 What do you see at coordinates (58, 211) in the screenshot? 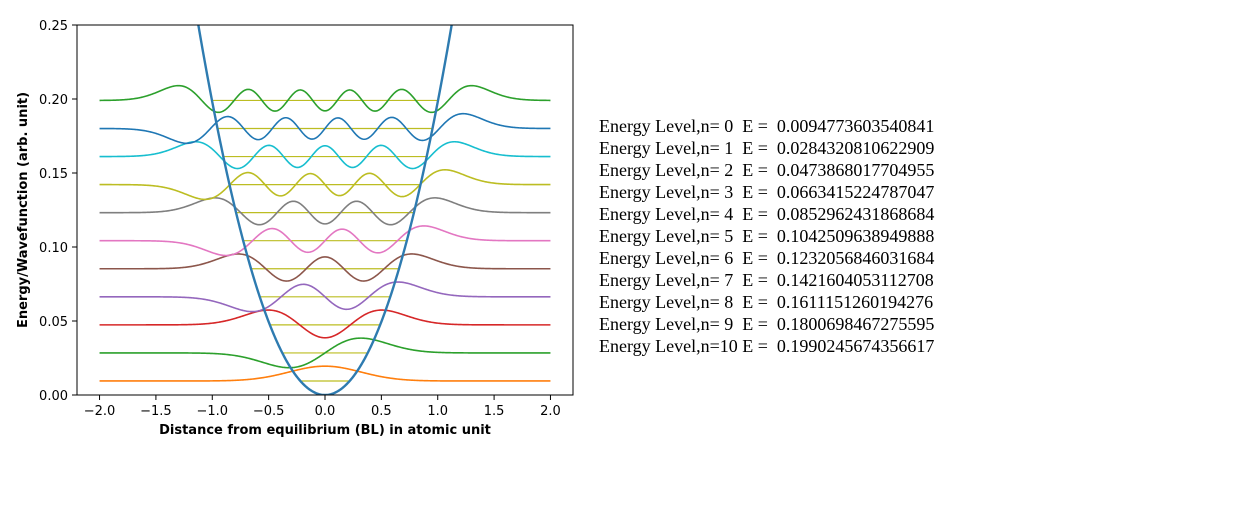
I see `y-axis: 0.00 0.05 0.10 0.15 0.20 0.25` at bounding box center [58, 211].